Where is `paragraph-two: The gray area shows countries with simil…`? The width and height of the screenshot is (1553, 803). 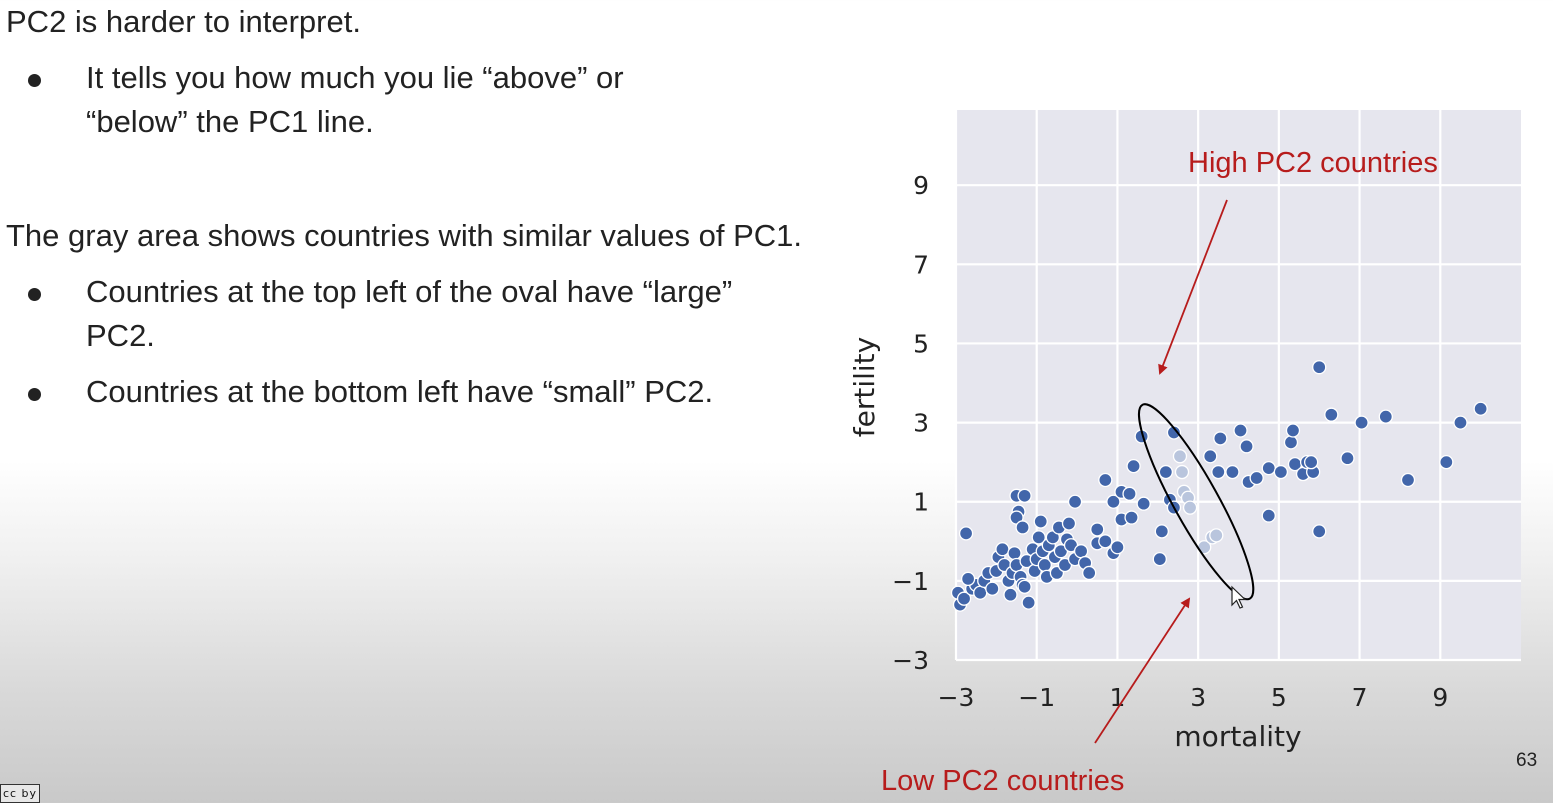 paragraph-two: The gray area shows countries with simil… is located at coordinates (404, 235).